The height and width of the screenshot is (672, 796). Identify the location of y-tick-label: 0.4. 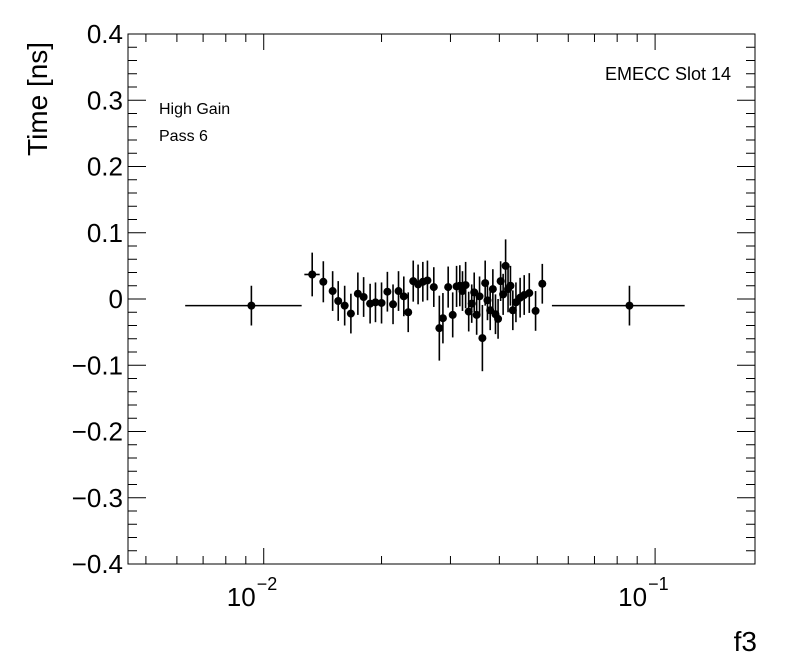
(105, 34).